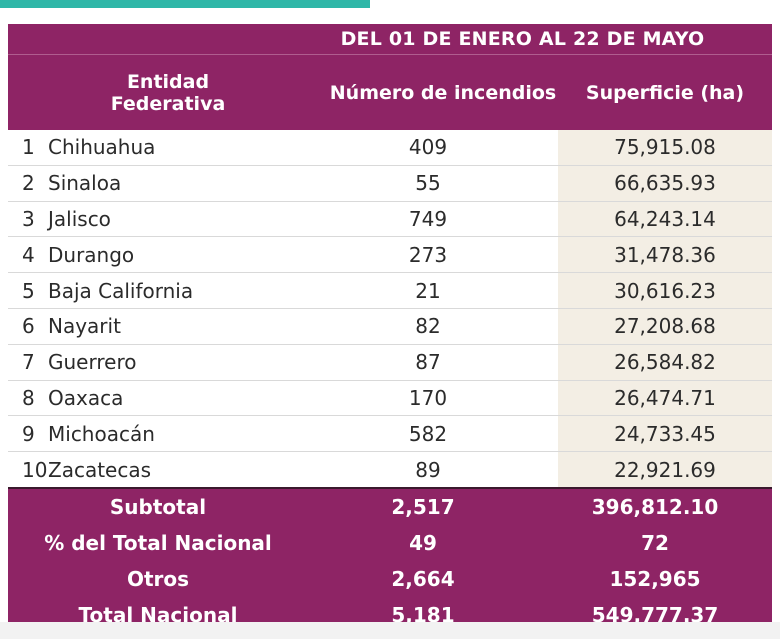 The width and height of the screenshot is (780, 639). Describe the element at coordinates (665, 469) in the screenshot. I see `row-area: 22,921.69` at that location.